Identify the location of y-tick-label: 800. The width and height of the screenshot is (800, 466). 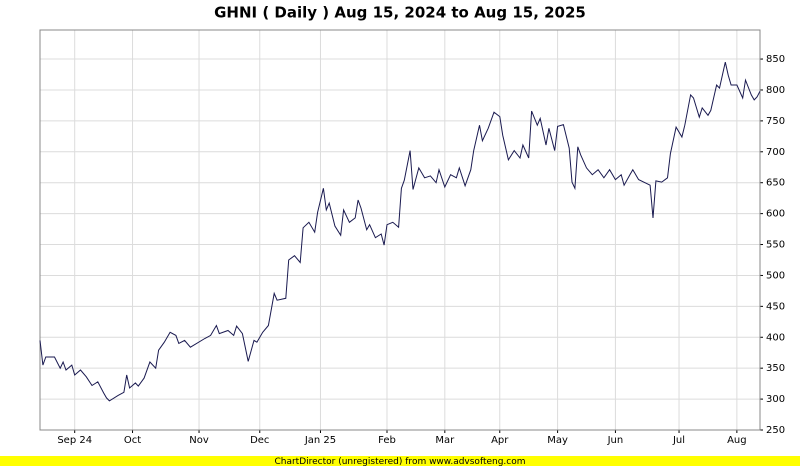
(775, 90).